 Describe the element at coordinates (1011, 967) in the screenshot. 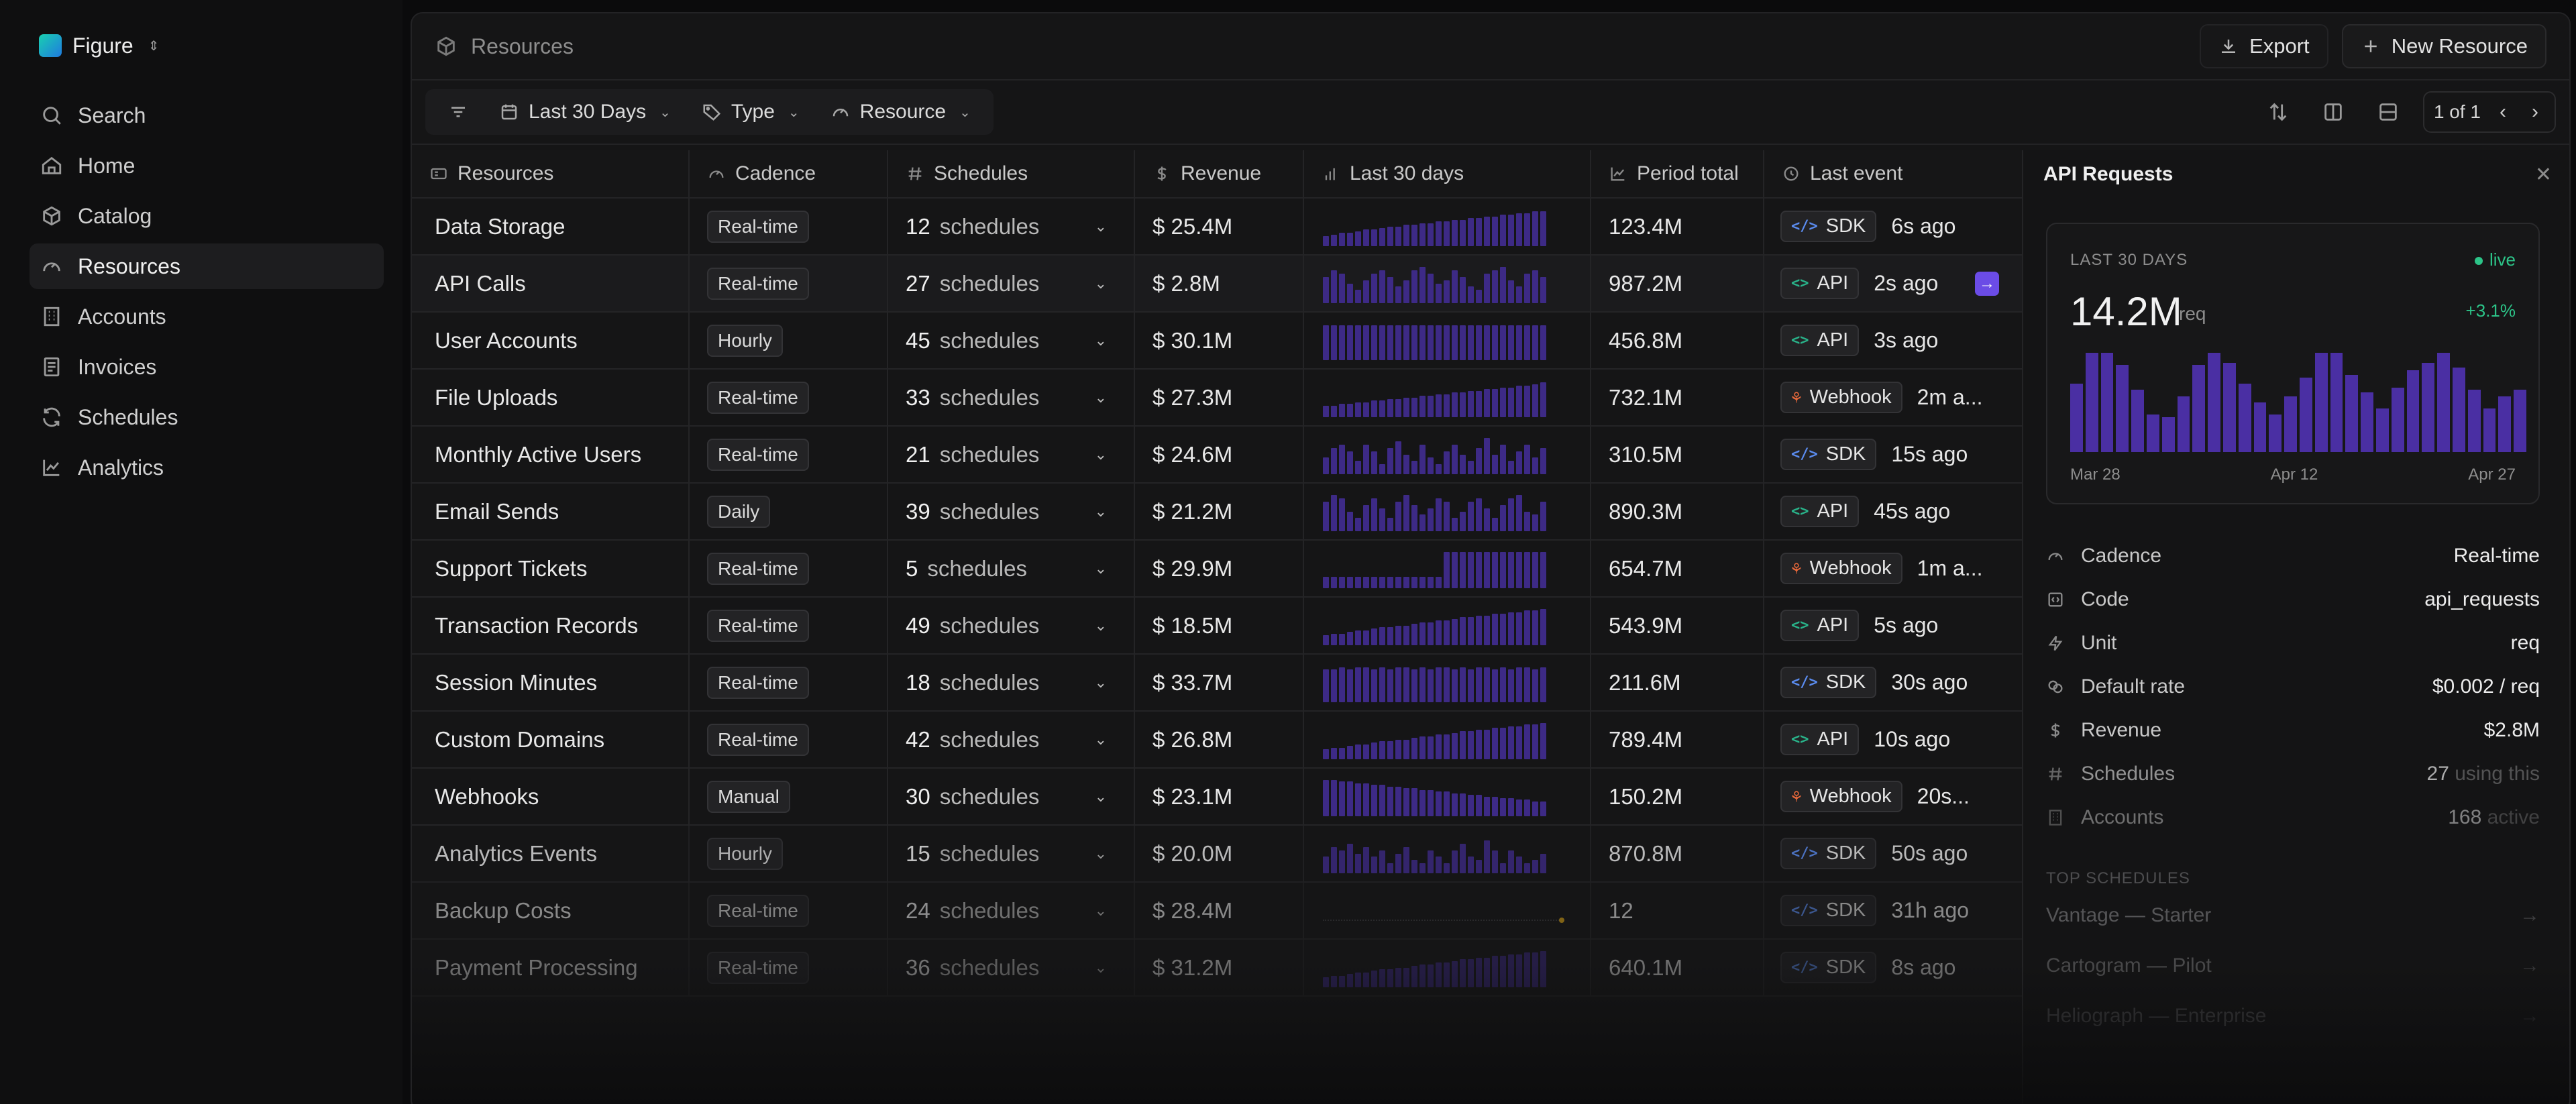

I see `schedules-dropdown: 36 schedules ⌄` at that location.